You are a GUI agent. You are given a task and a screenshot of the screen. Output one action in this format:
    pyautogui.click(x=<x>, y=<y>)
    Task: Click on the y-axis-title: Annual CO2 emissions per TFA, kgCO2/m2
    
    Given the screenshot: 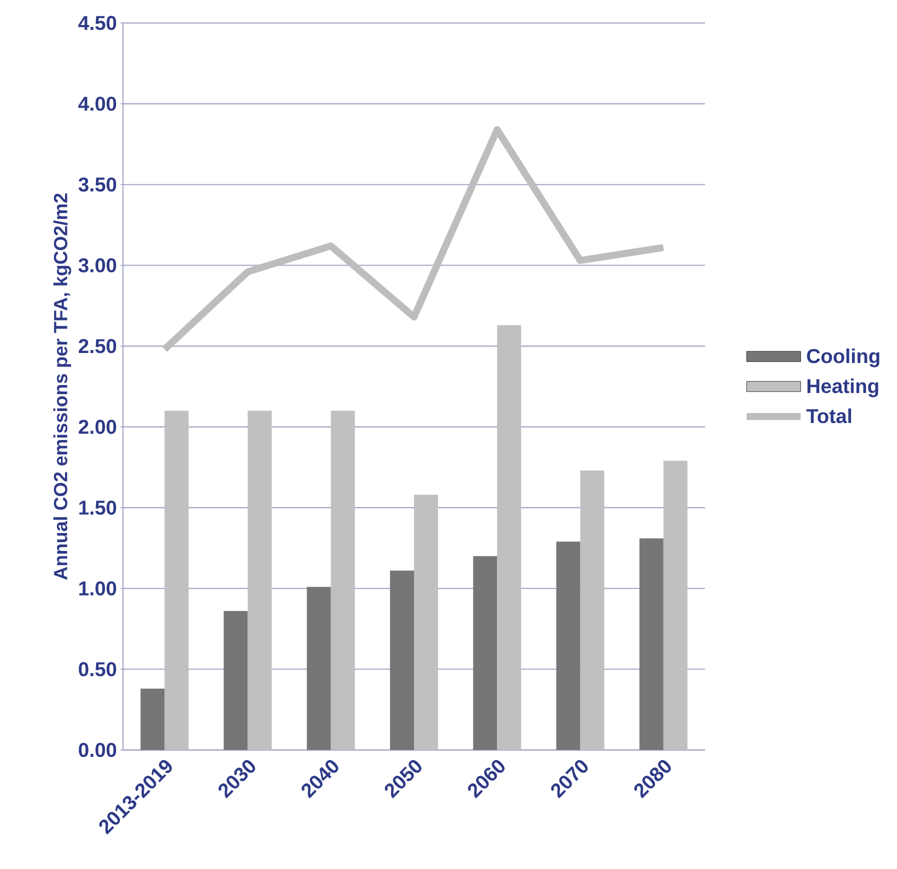 What is the action you would take?
    pyautogui.click(x=62, y=387)
    